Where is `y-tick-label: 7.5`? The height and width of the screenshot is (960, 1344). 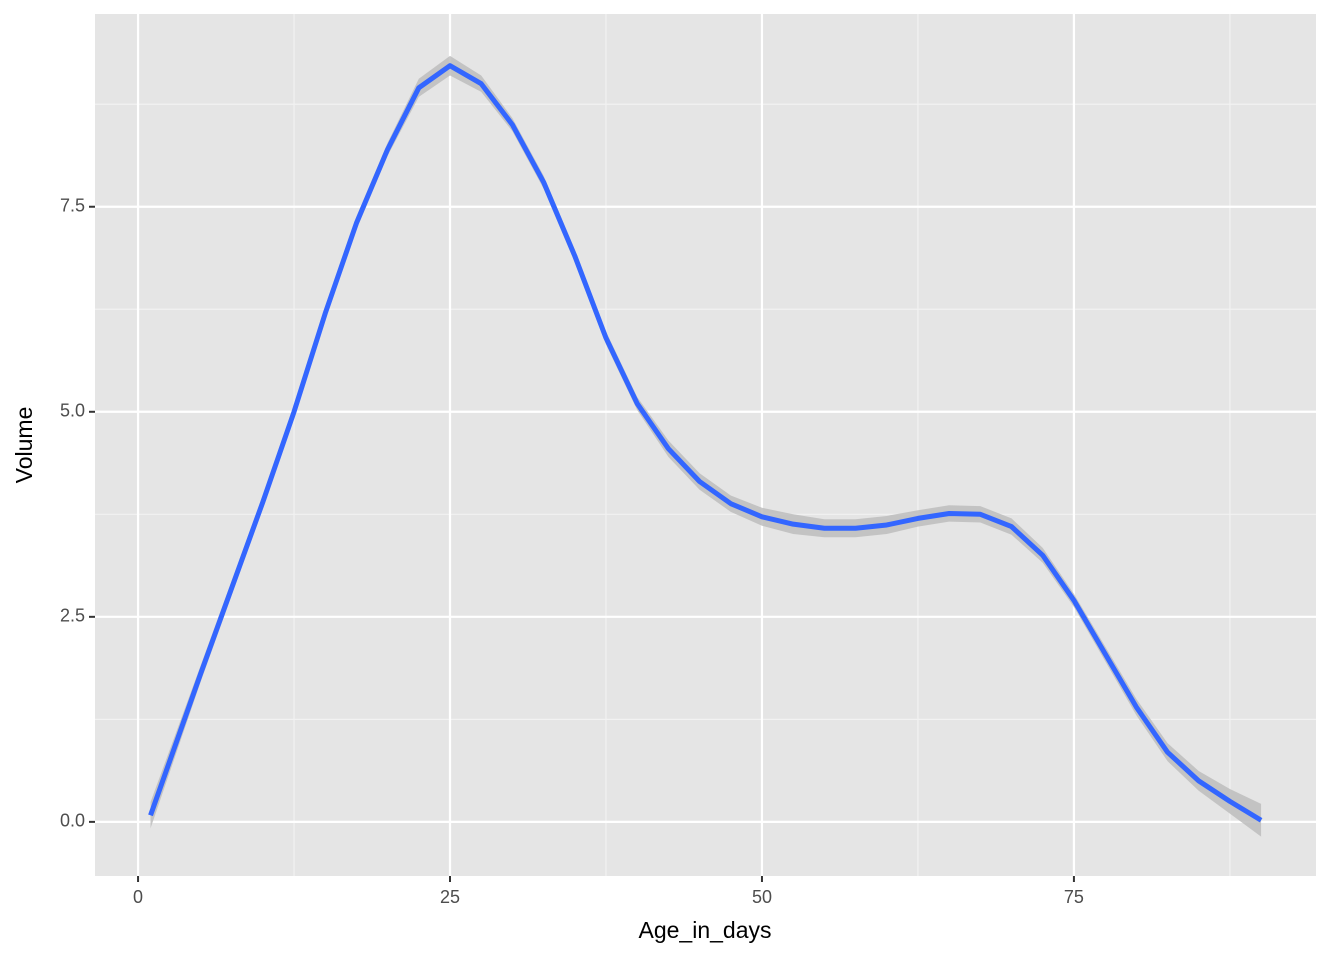
y-tick-label: 7.5 is located at coordinates (72, 205).